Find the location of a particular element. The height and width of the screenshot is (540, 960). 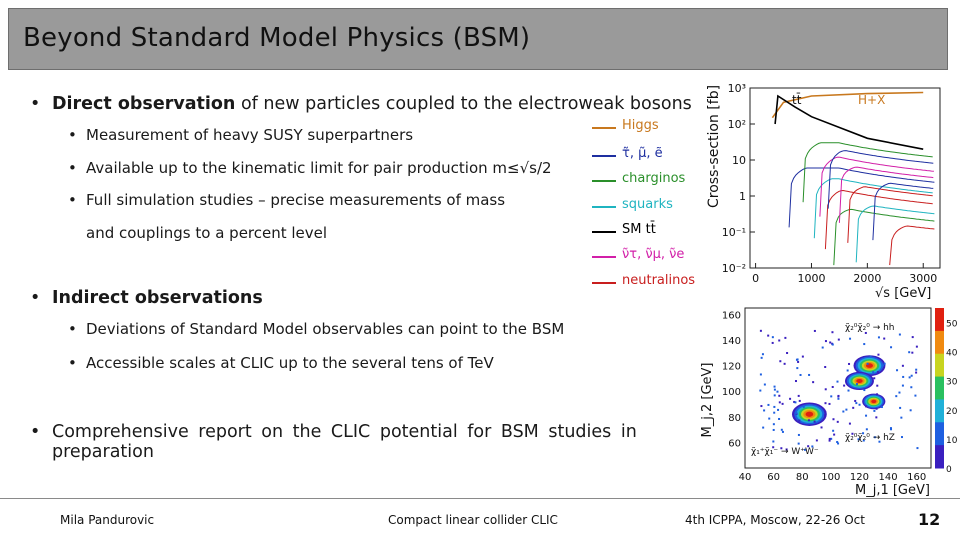

heatmap-x-tick-label: 40 is located at coordinates (745, 477).